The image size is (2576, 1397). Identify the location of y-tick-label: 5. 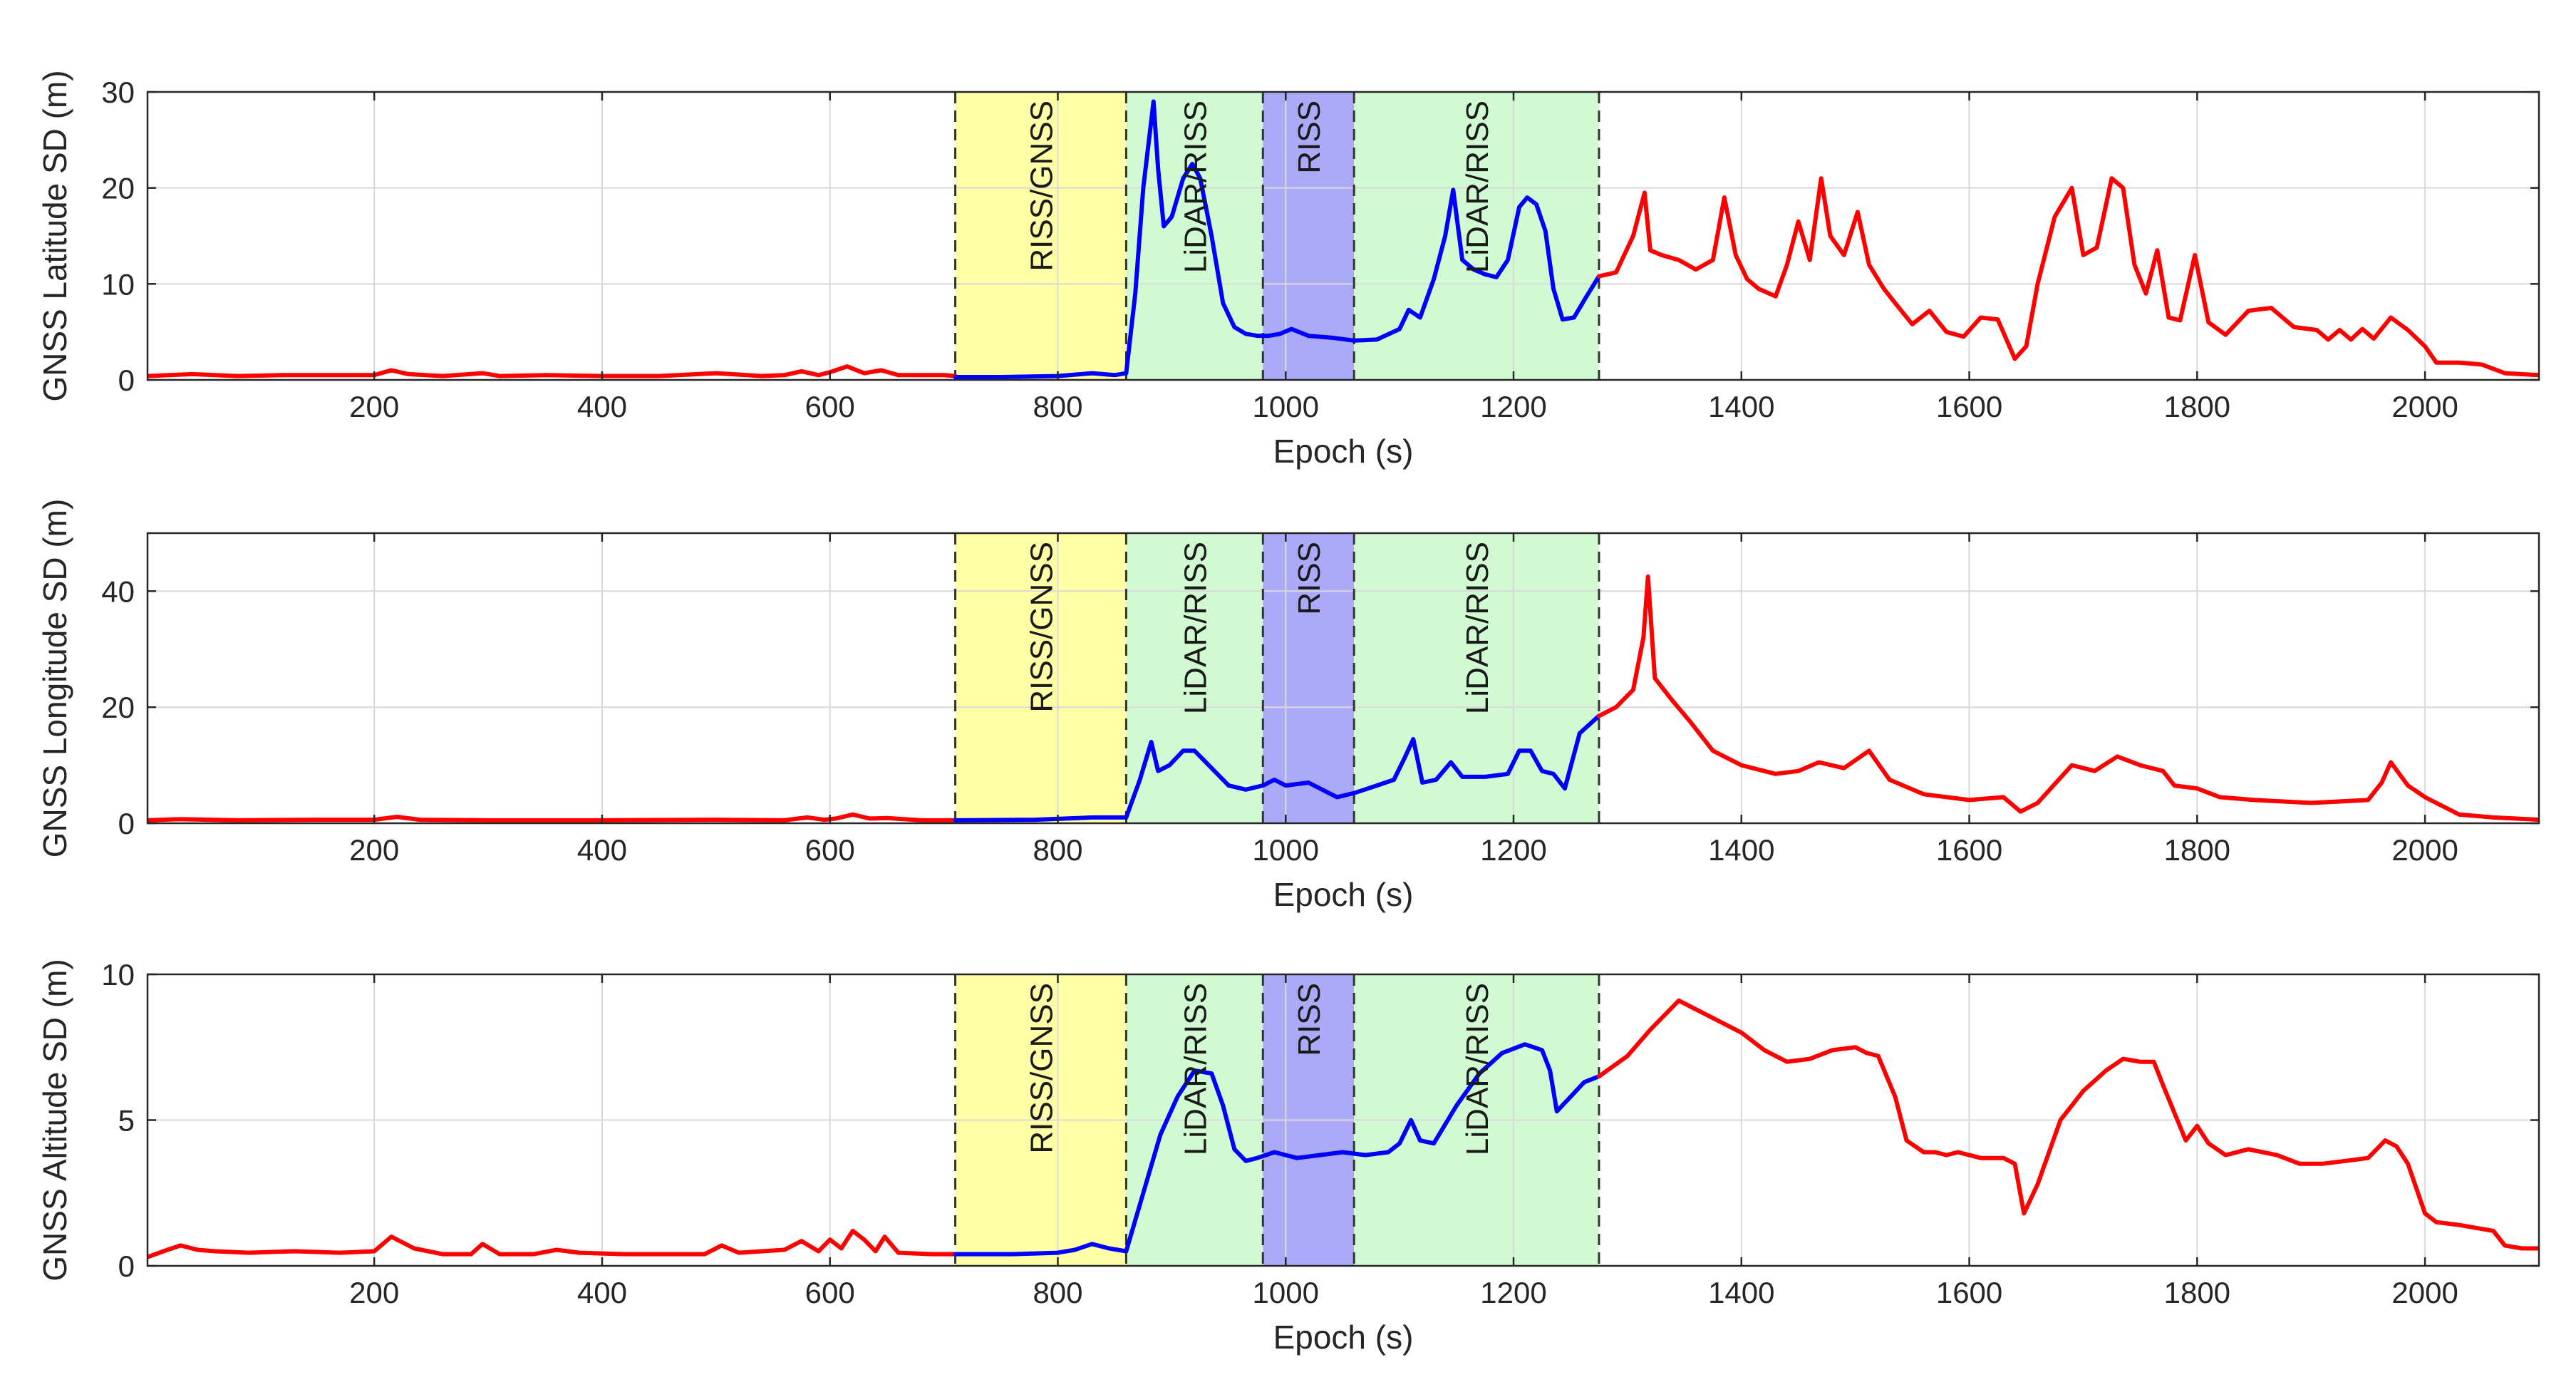
(127, 1121).